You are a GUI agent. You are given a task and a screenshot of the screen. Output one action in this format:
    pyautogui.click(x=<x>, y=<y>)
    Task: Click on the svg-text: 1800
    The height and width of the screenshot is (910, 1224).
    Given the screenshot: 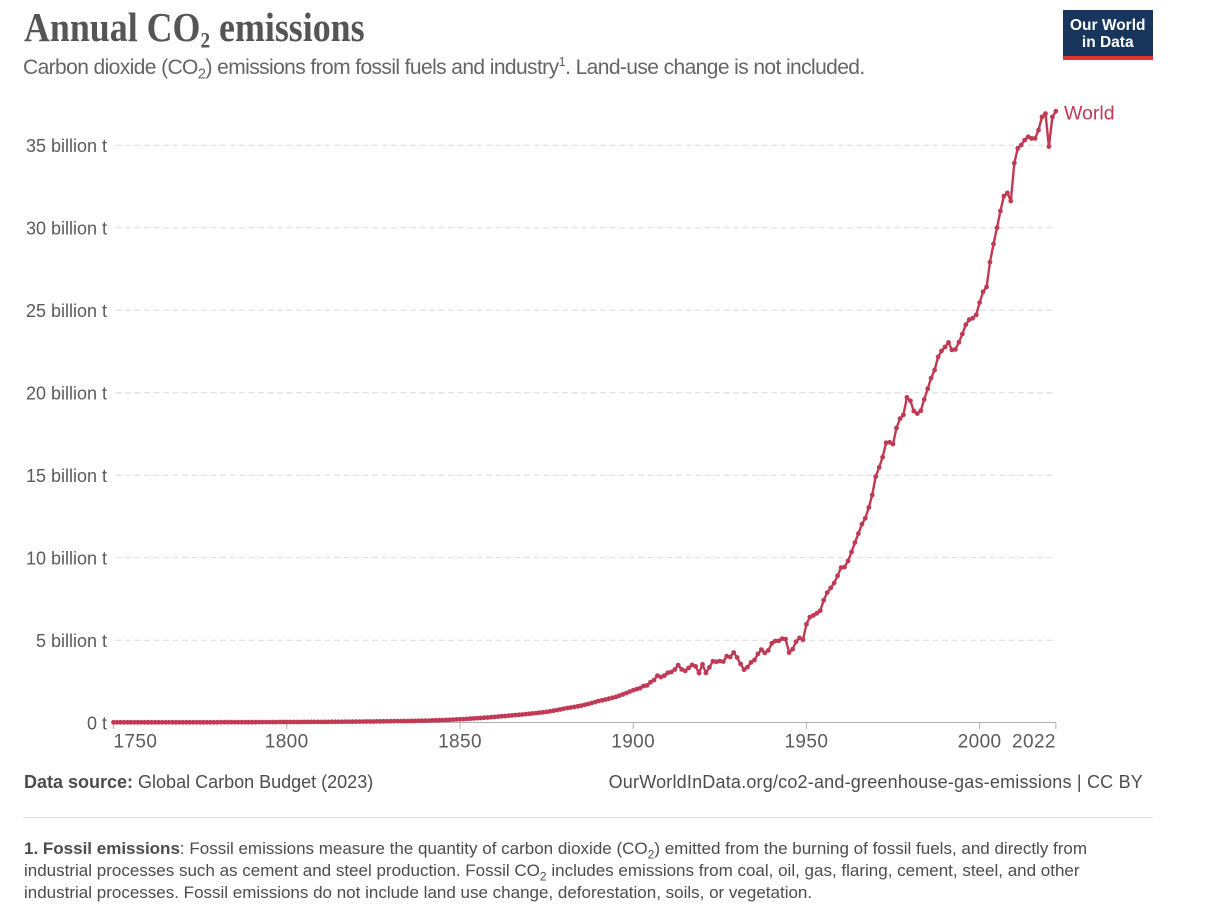 What is the action you would take?
    pyautogui.click(x=287, y=742)
    